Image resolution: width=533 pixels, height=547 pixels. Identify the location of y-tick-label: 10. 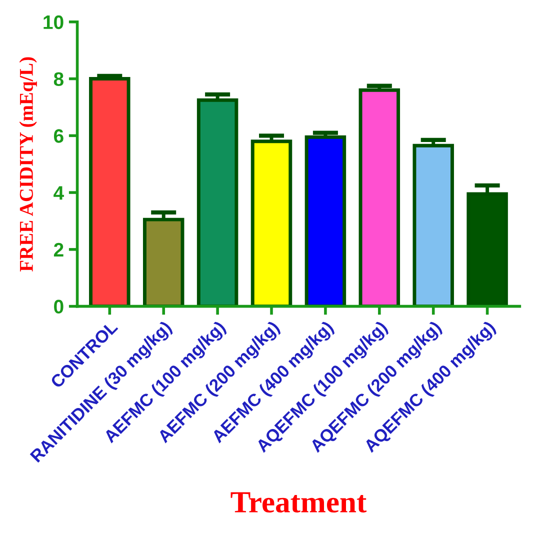
(54, 22).